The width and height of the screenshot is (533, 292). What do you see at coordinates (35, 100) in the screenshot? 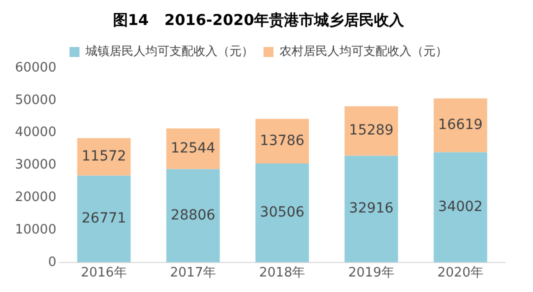
I see `y-tick-label: 50000` at bounding box center [35, 100].